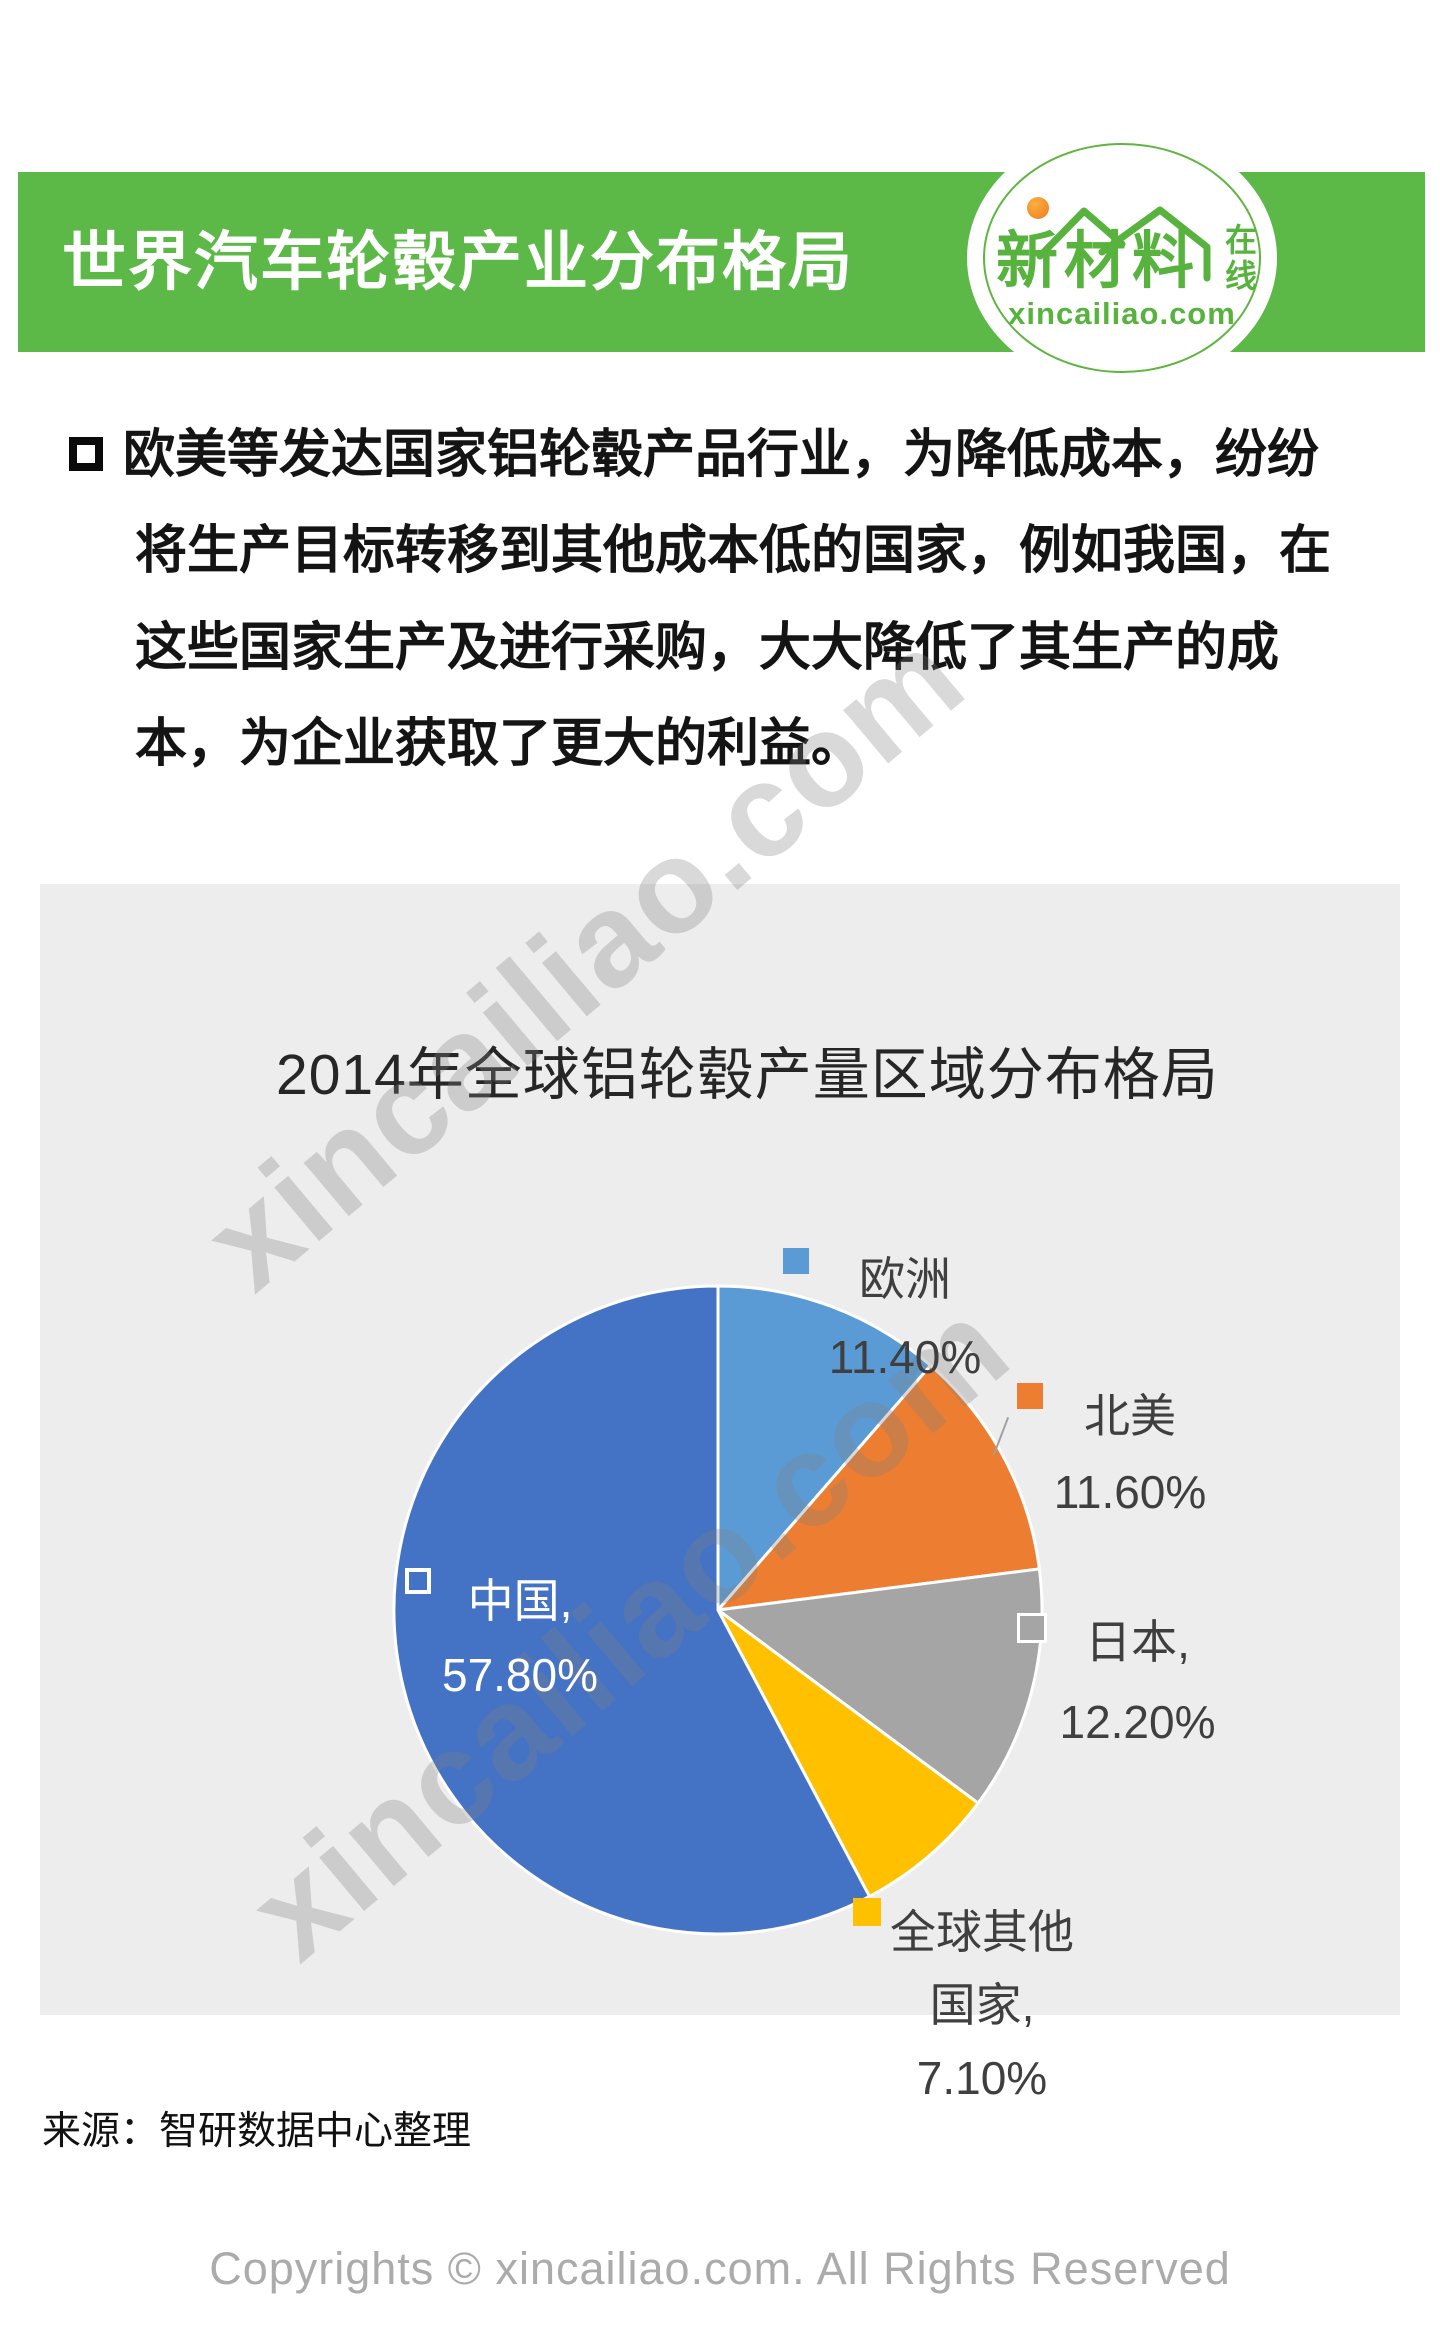 The height and width of the screenshot is (2343, 1440). What do you see at coordinates (1130, 1454) in the screenshot?
I see `callout-north-america: 北美 11.60%` at bounding box center [1130, 1454].